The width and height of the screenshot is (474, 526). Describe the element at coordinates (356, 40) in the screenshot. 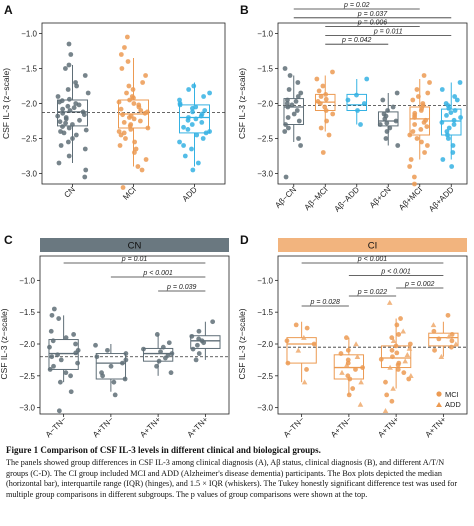

I see `bracket-label: p = 0.042` at that location.